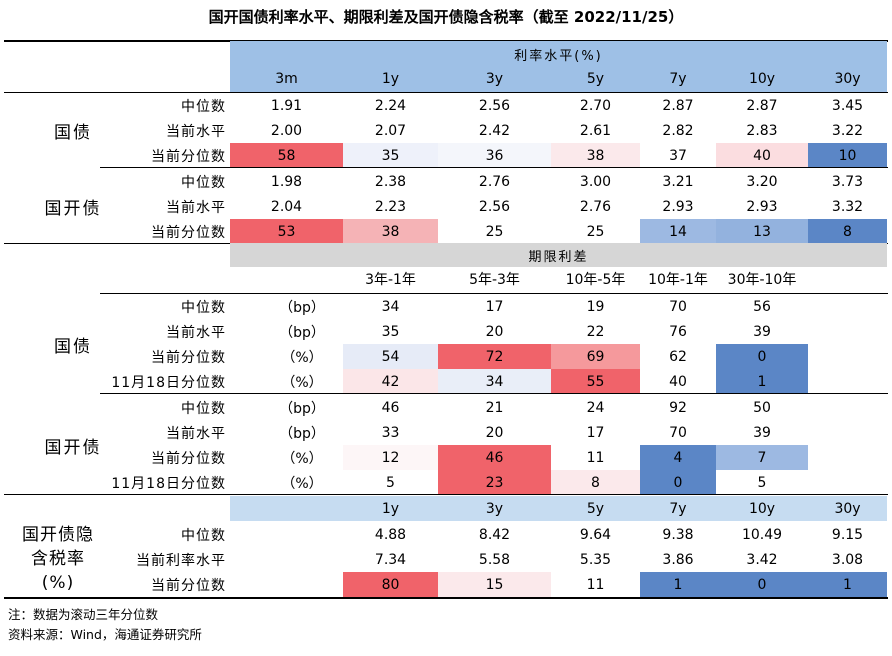 The width and height of the screenshot is (892, 656). What do you see at coordinates (390, 584) in the screenshot?
I see `section3-cell: 80` at bounding box center [390, 584].